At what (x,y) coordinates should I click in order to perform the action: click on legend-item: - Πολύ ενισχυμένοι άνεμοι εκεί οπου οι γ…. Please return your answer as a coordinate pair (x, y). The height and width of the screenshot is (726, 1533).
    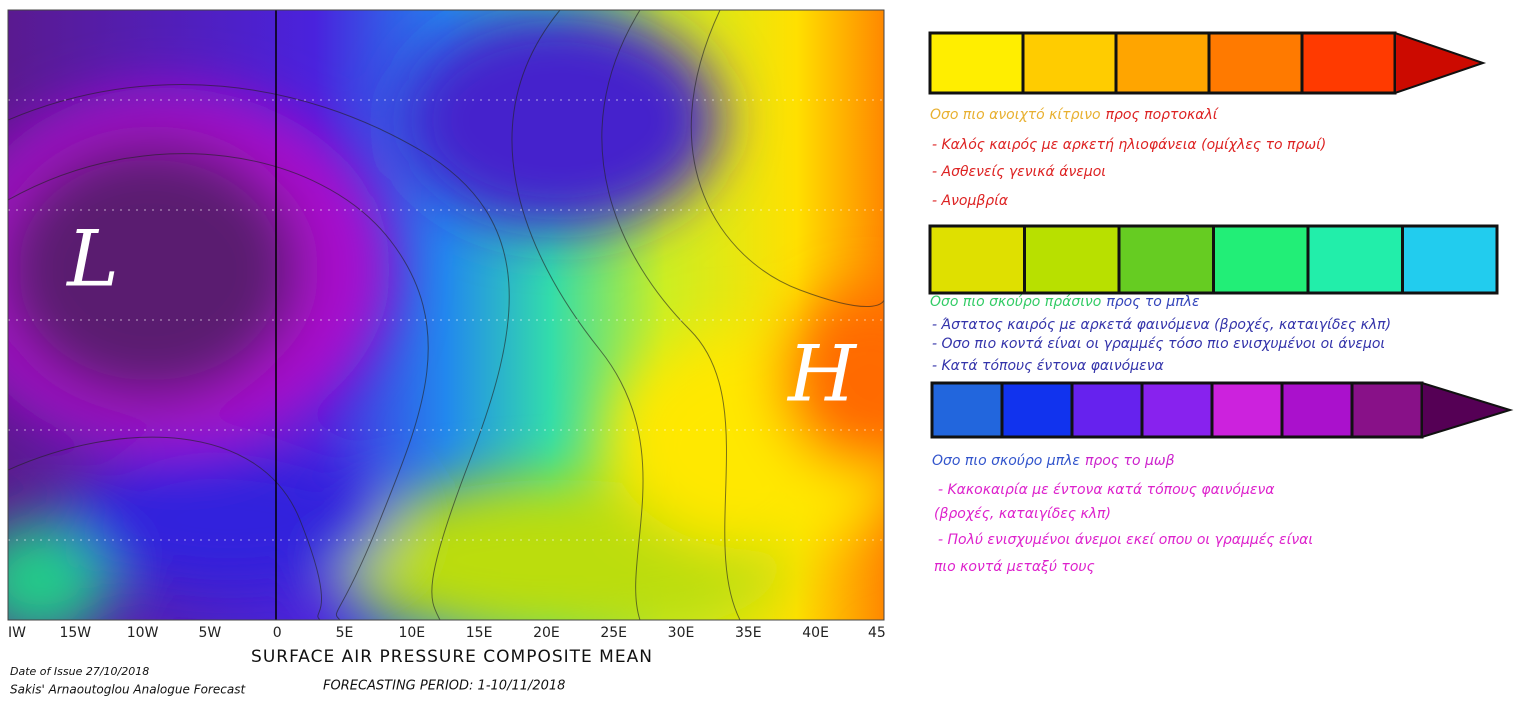
    Looking at the image, I should click on (1125, 540).